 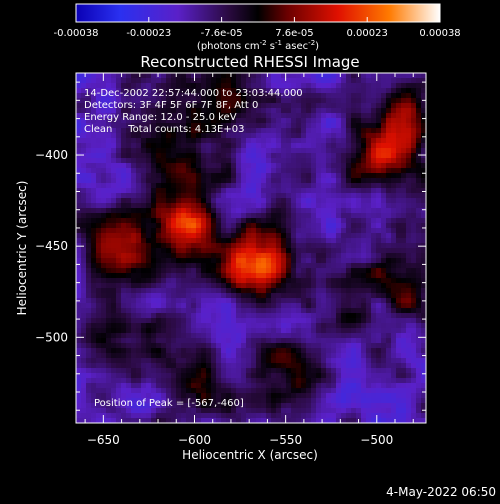 I want to click on colorbar-tick-label: -0.00023, so click(x=148, y=33).